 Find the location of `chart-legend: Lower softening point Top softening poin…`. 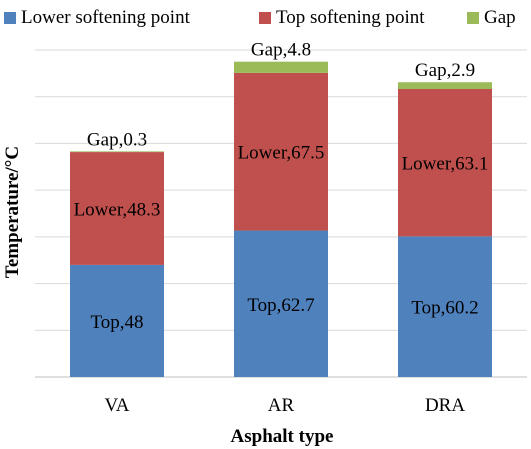

chart-legend: Lower softening point Top softening poin… is located at coordinates (266, 17).